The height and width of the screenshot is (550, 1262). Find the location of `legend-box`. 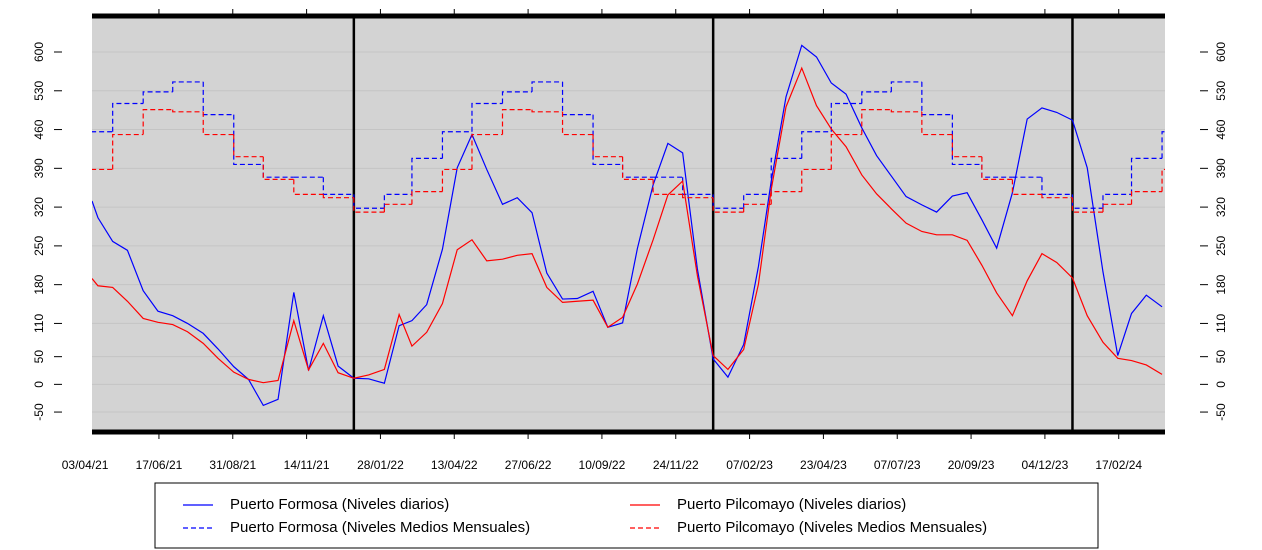

legend-box is located at coordinates (626, 515).